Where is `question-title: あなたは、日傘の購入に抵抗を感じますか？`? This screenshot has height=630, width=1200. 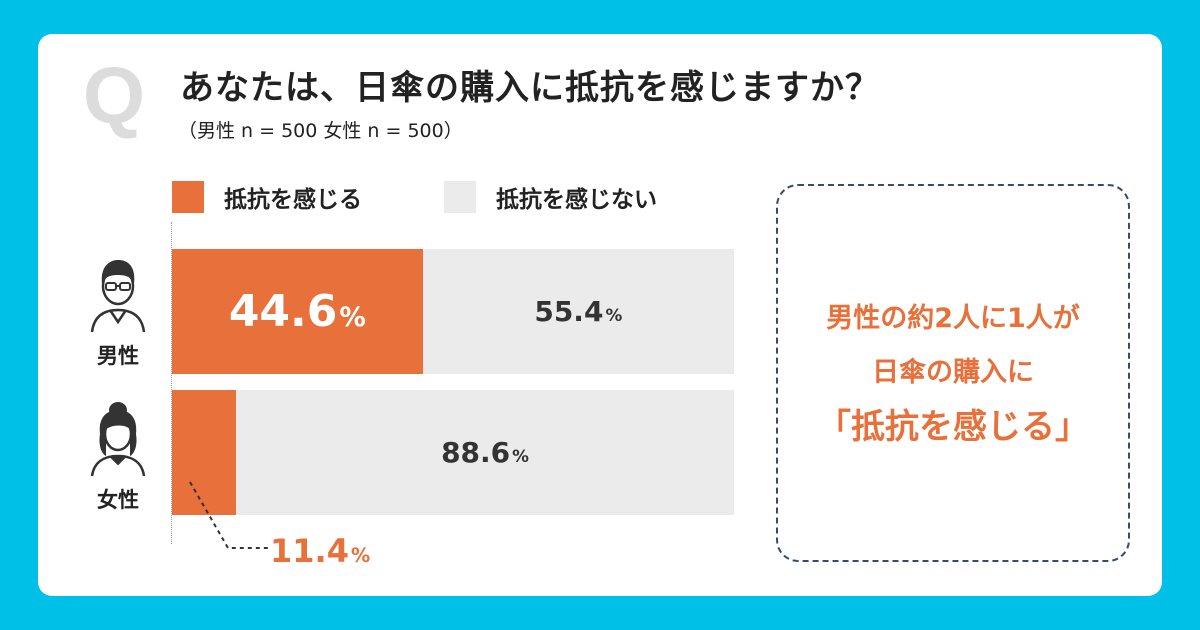
question-title: あなたは、日傘の購入に抵抗を感じますか？ is located at coordinates (530, 88).